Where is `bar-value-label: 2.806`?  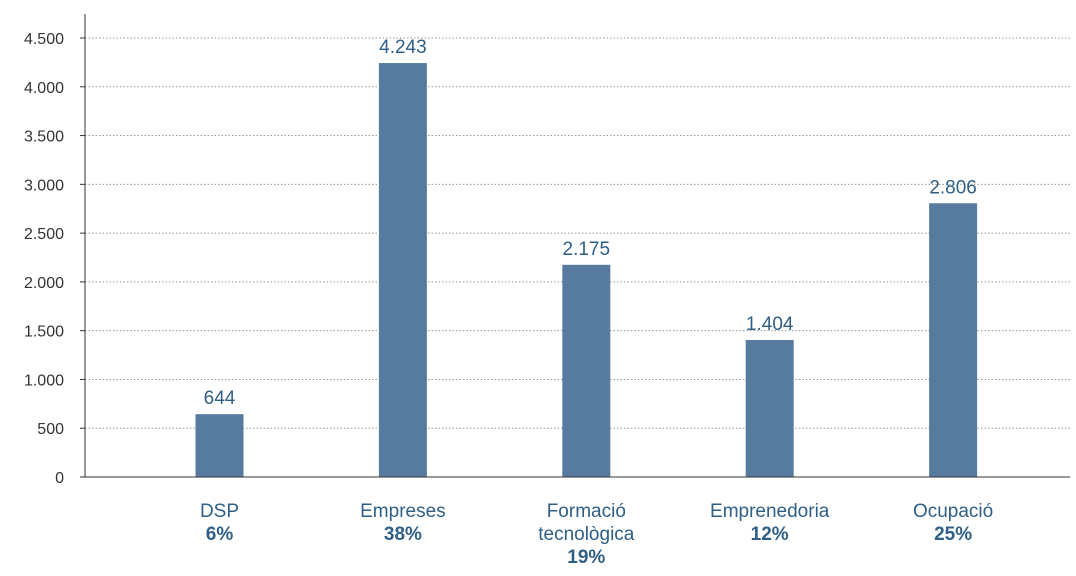
bar-value-label: 2.806 is located at coordinates (953, 187).